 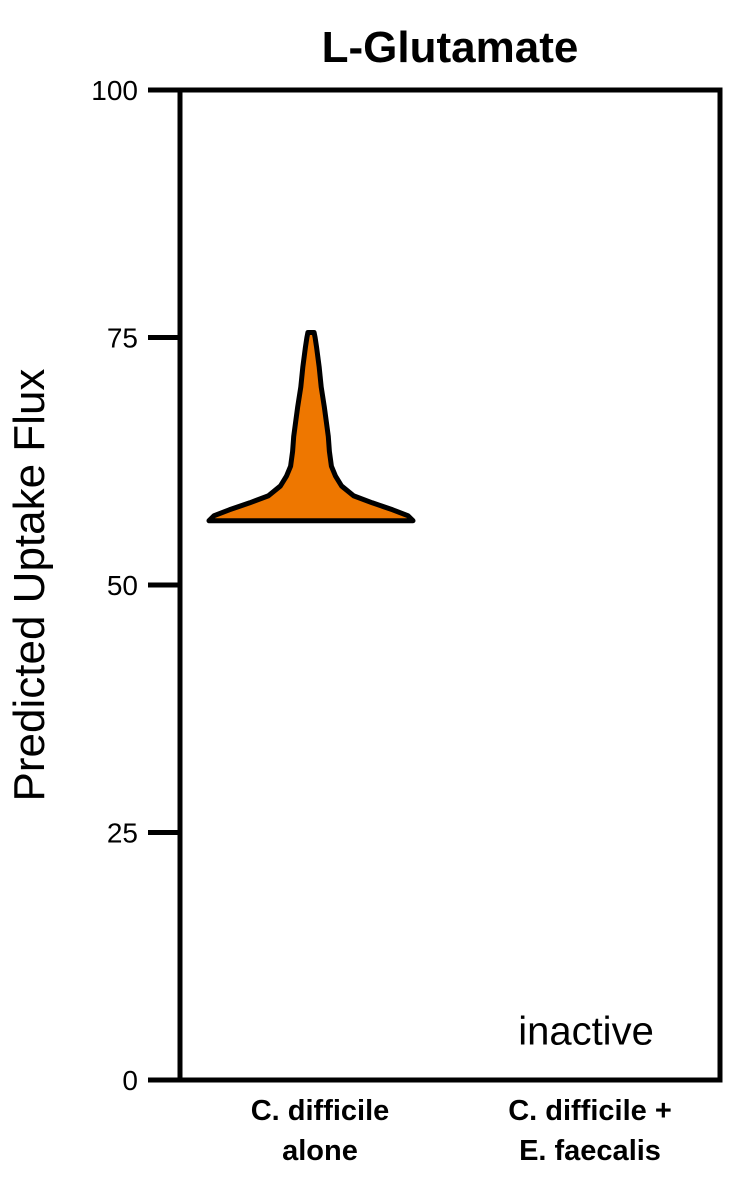 I want to click on y-tick-label: 25, so click(x=122, y=833).